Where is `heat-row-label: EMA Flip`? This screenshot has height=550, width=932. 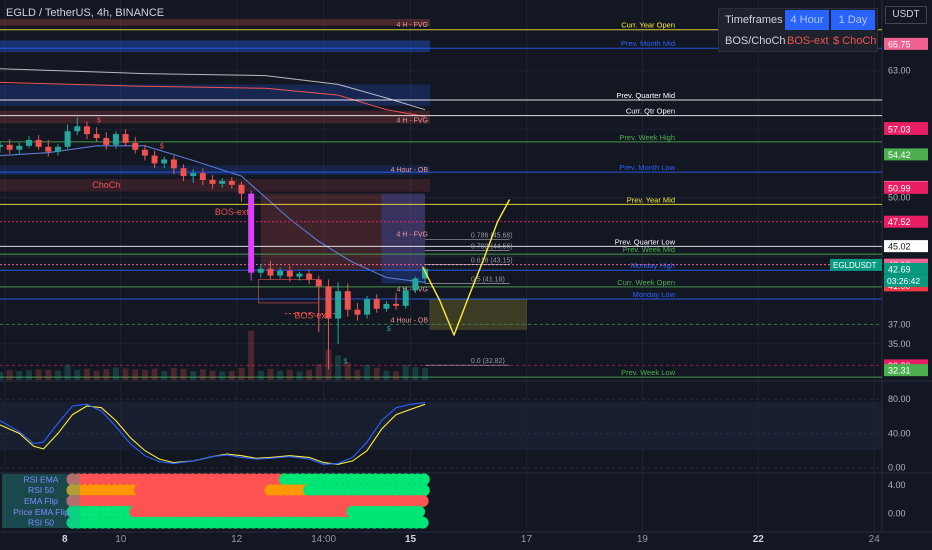
heat-row-label: EMA Flip is located at coordinates (41, 501).